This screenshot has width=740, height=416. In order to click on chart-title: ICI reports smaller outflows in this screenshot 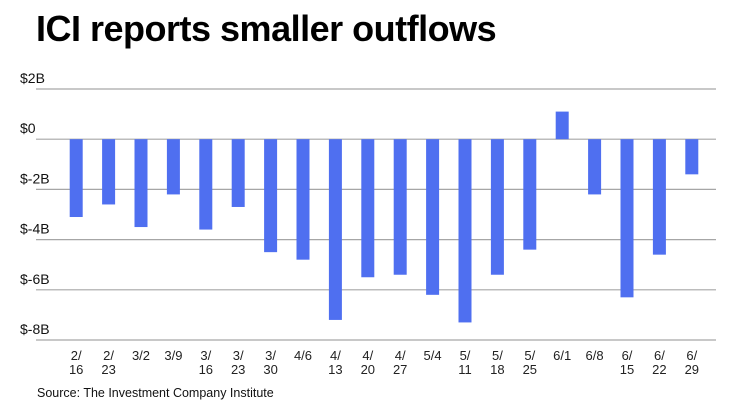, I will do `click(266, 28)`.